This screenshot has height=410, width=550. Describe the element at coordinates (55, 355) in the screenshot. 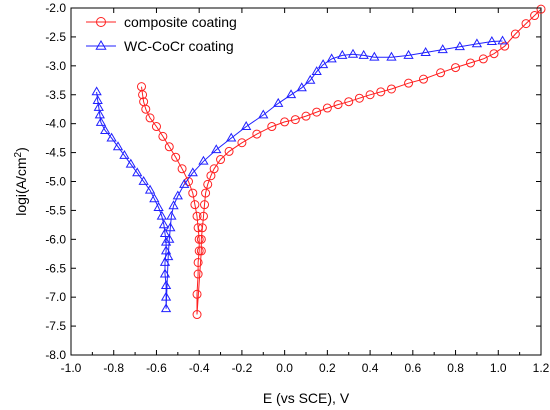

I see `y-tick-label: -8.0` at that location.